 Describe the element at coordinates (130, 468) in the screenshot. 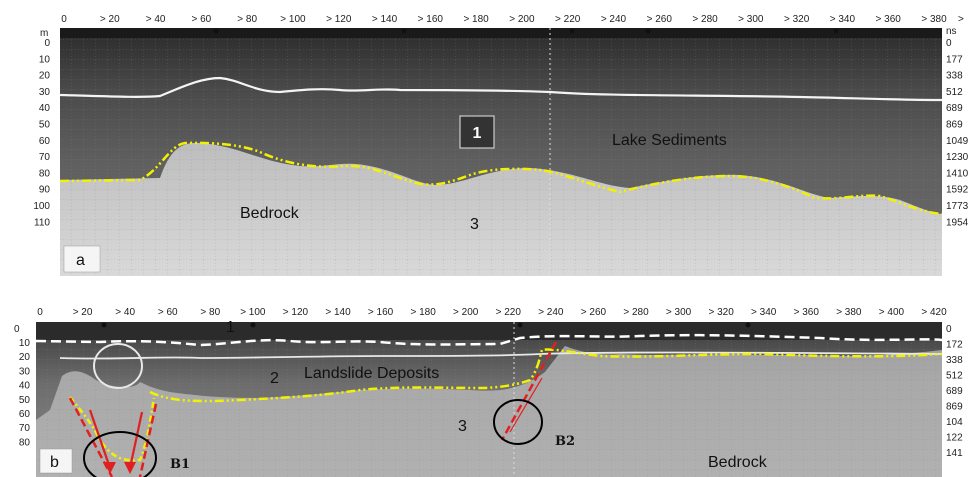

I see `fault-b1-arrowhead-right` at that location.